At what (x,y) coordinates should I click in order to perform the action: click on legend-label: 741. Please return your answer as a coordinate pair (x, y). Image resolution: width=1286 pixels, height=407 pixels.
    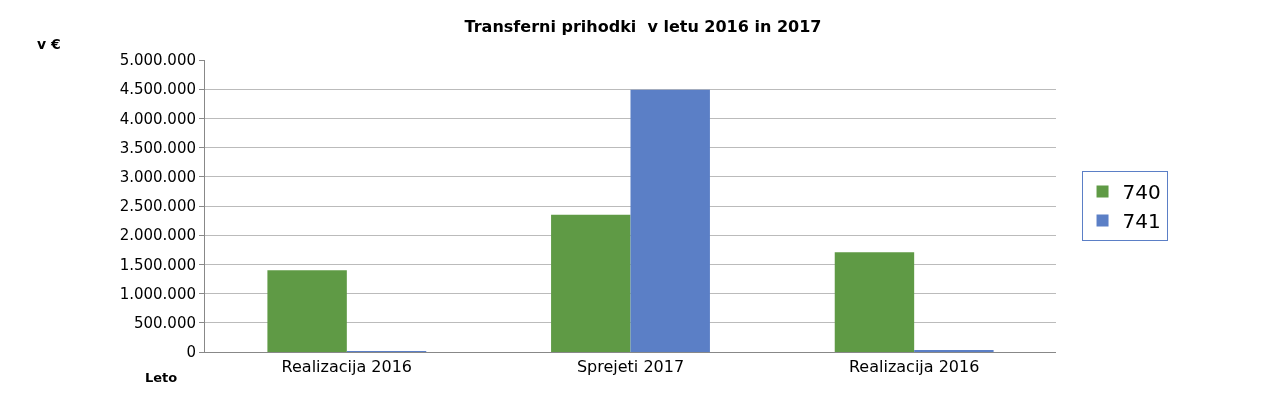
    Looking at the image, I should click on (1141, 221).